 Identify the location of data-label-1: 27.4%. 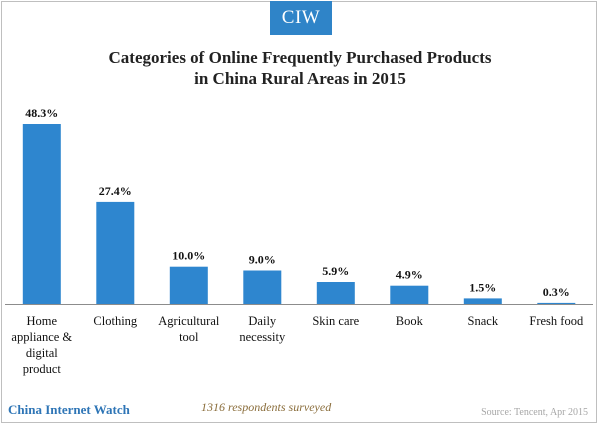
(115, 191).